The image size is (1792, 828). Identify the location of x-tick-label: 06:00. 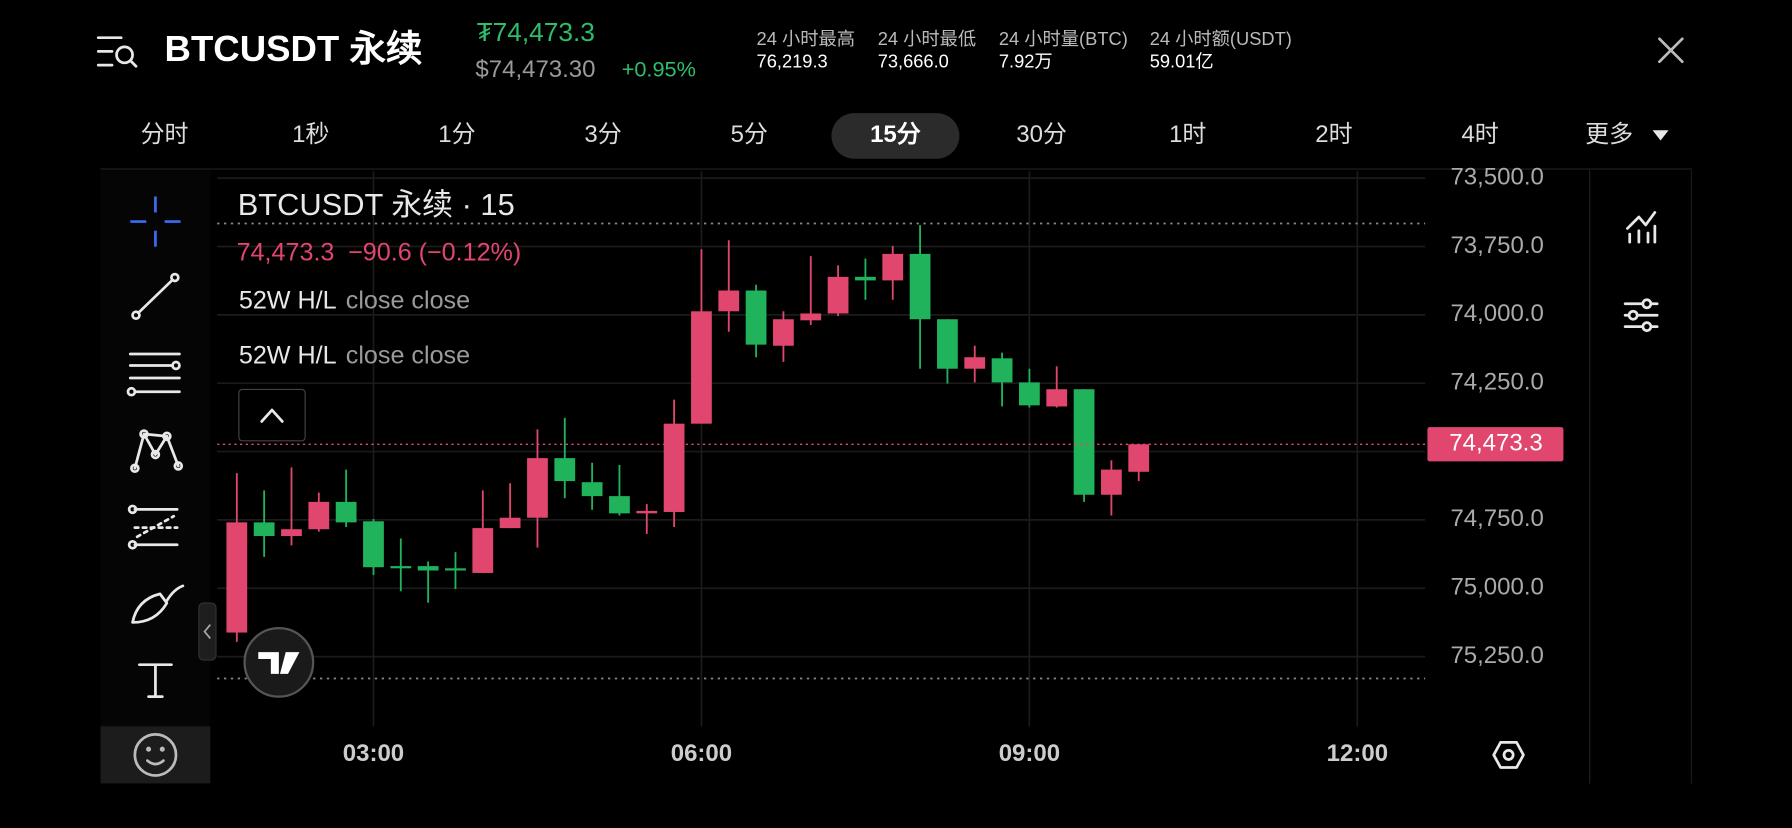
(701, 753).